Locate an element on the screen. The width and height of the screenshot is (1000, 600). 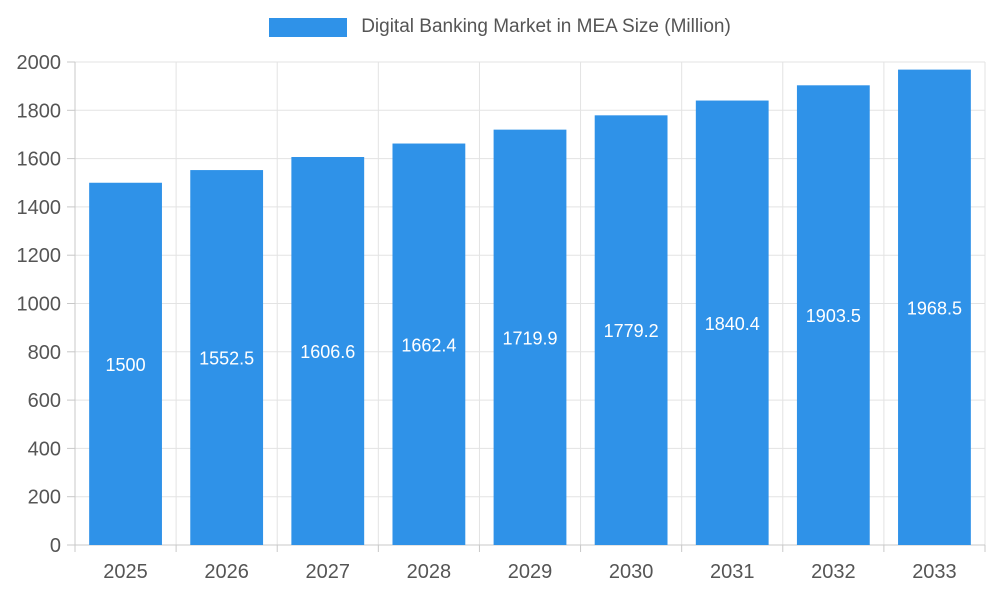
x-axis-category-label: 2033 is located at coordinates (934, 572).